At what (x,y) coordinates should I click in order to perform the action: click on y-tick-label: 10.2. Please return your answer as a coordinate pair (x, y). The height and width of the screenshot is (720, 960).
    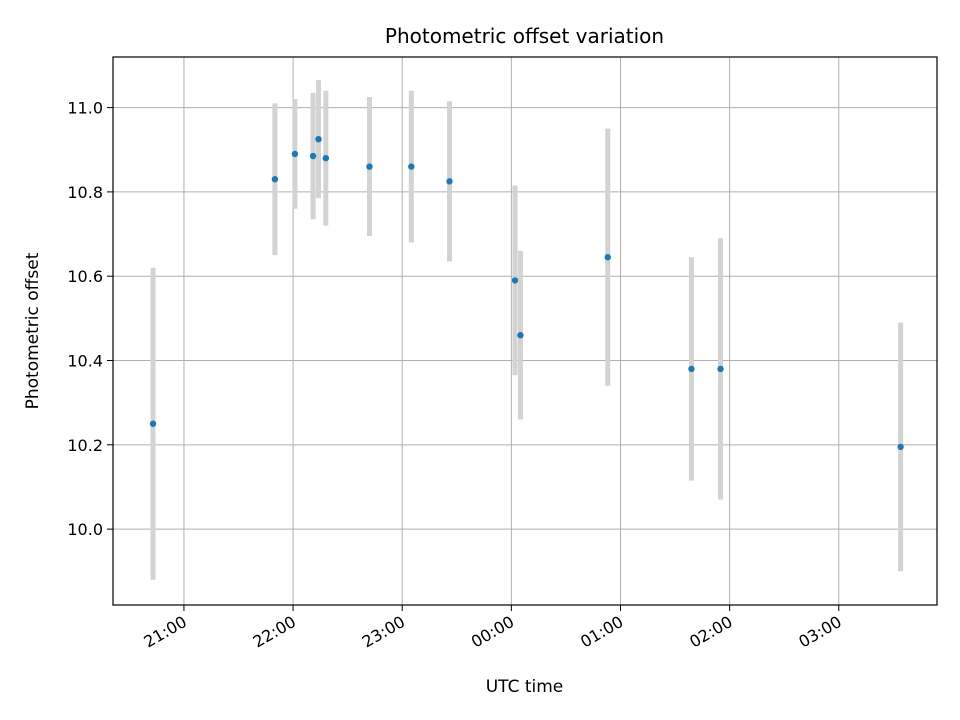
    Looking at the image, I should click on (85, 445).